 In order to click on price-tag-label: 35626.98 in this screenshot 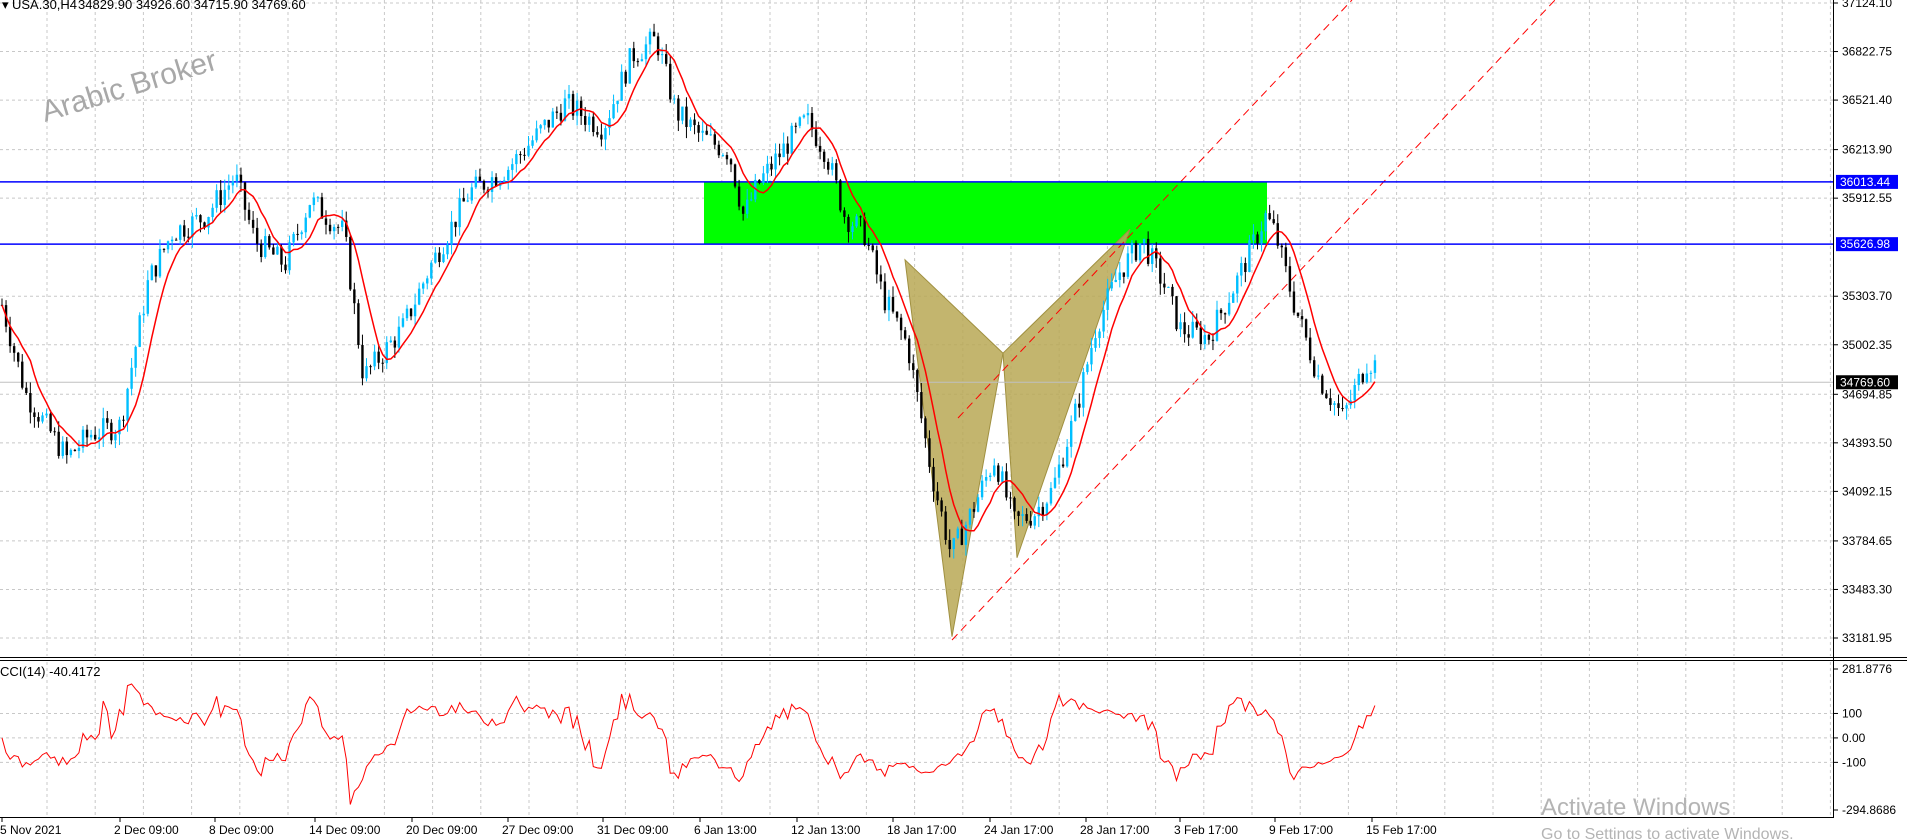, I will do `click(1865, 244)`.